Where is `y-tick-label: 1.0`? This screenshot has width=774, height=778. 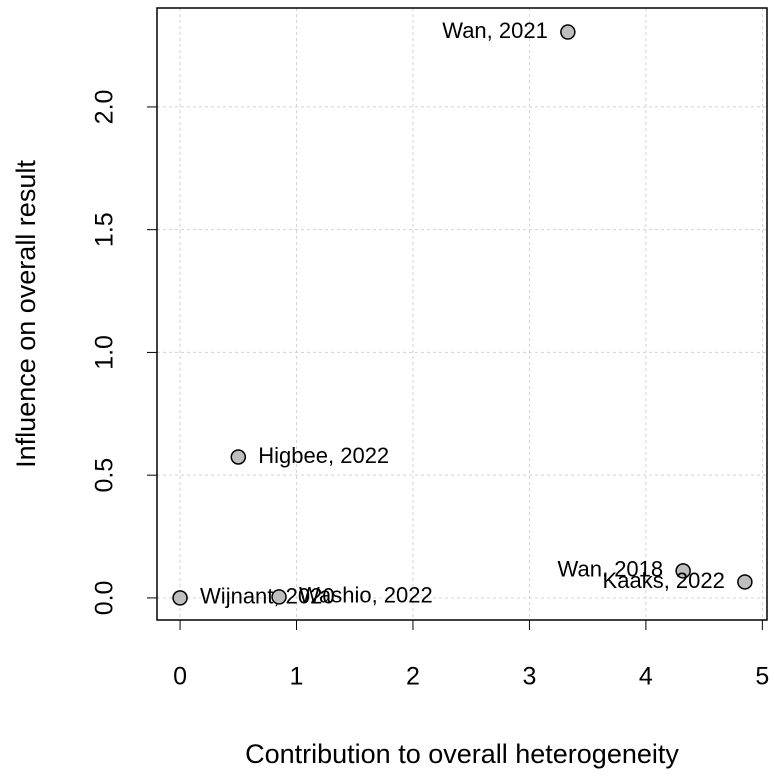 y-tick-label: 1.0 is located at coordinates (105, 352).